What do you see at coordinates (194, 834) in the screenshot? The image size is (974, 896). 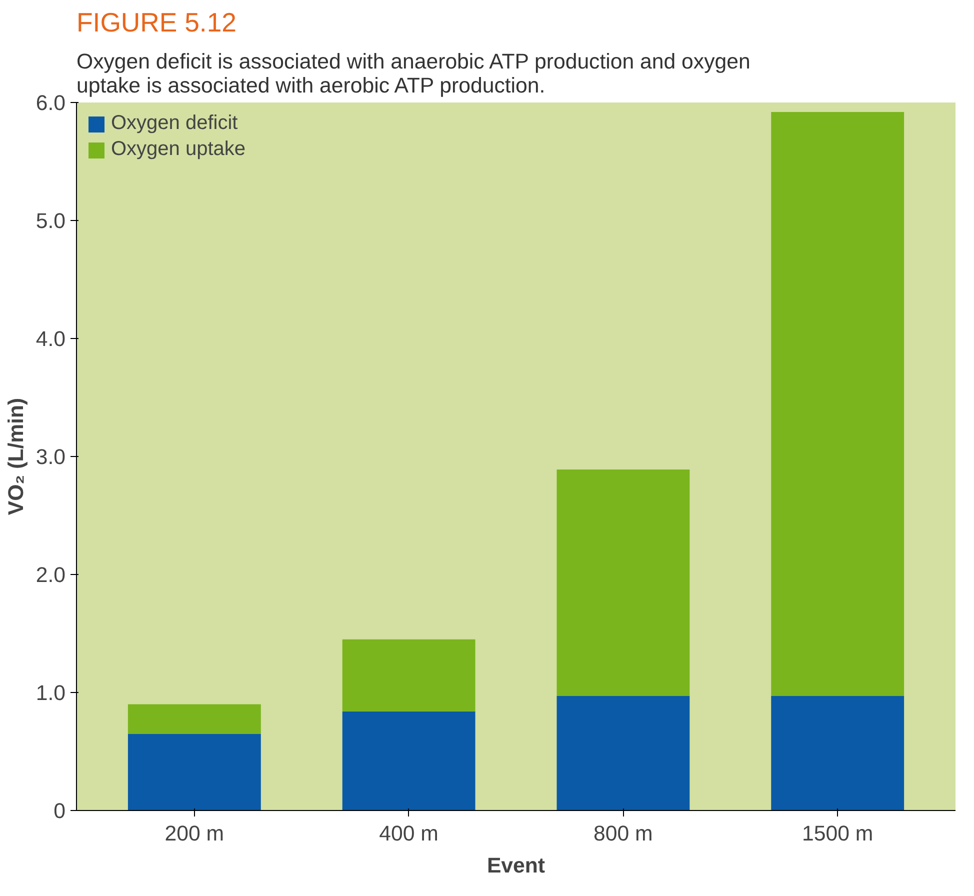 I see `x-tick-label: 200 m` at bounding box center [194, 834].